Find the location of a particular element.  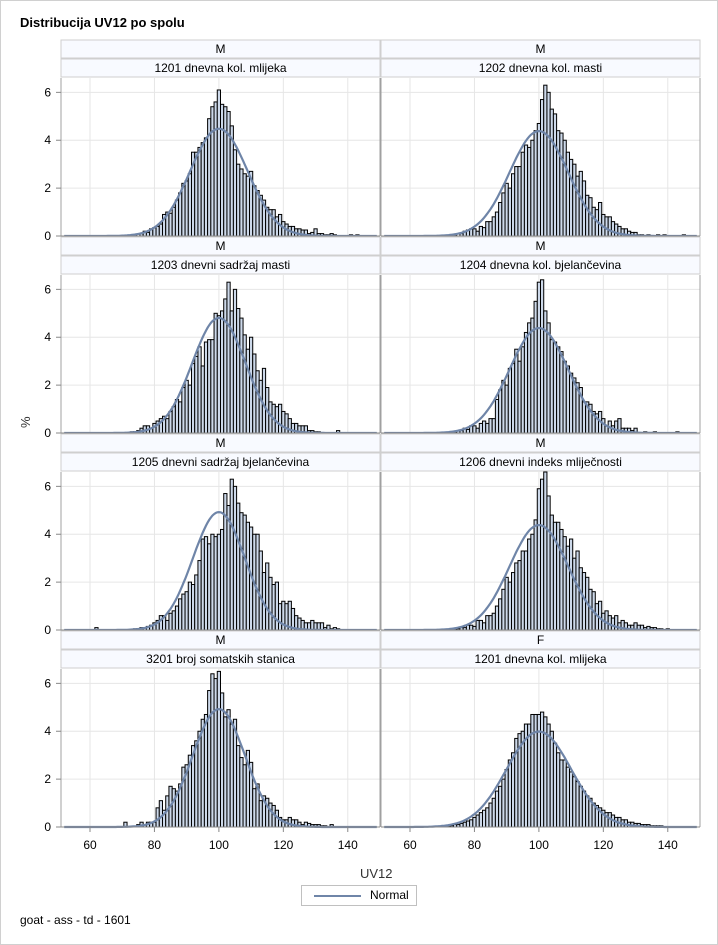

y-axis-label: % is located at coordinates (25, 422).